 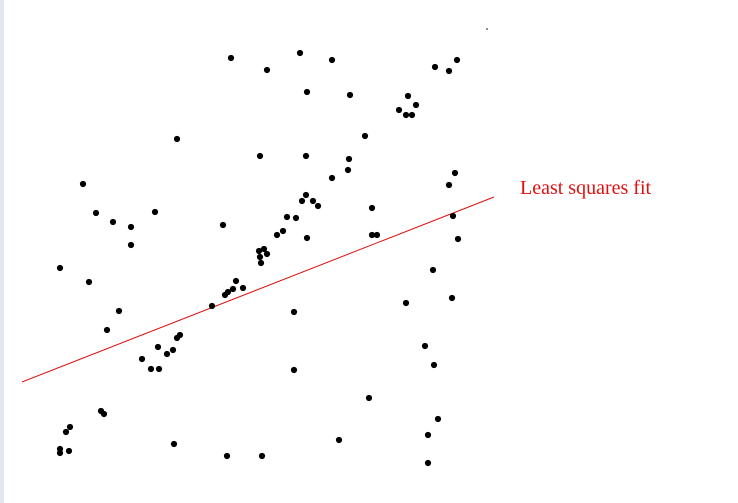 What do you see at coordinates (2, 251) in the screenshot?
I see `window-left-border` at bounding box center [2, 251].